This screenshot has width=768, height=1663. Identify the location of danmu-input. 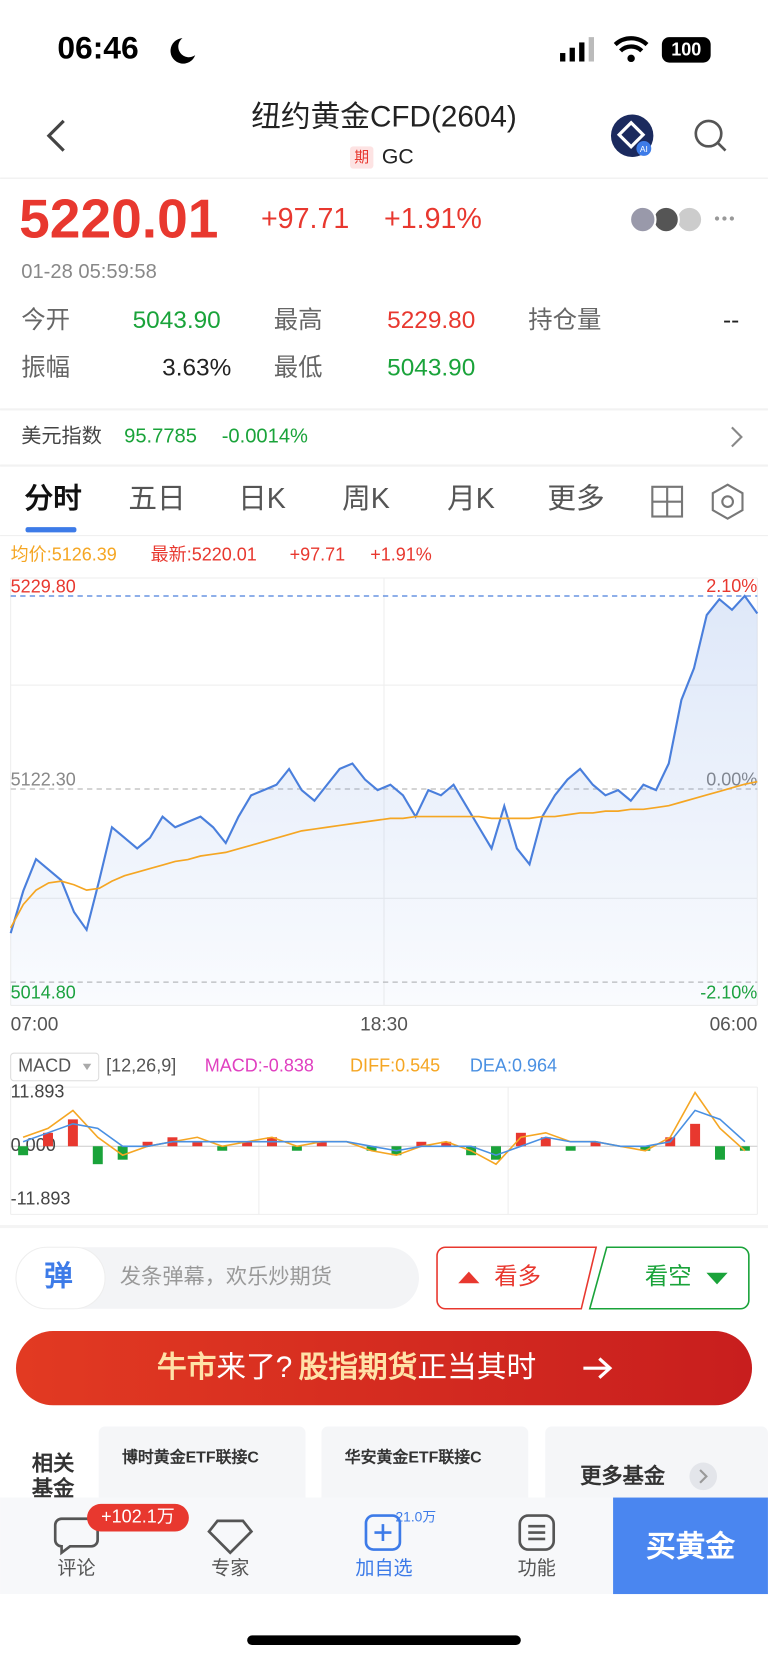
(217, 1278).